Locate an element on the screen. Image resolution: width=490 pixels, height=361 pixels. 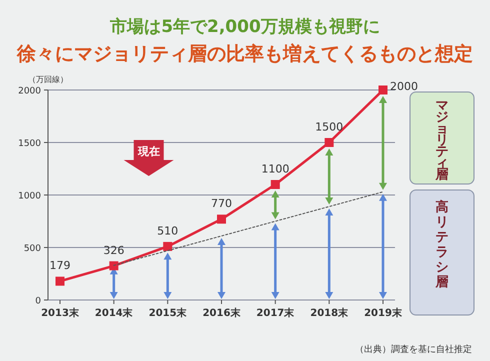
y-tick-label: 1500 is located at coordinates (30, 144).